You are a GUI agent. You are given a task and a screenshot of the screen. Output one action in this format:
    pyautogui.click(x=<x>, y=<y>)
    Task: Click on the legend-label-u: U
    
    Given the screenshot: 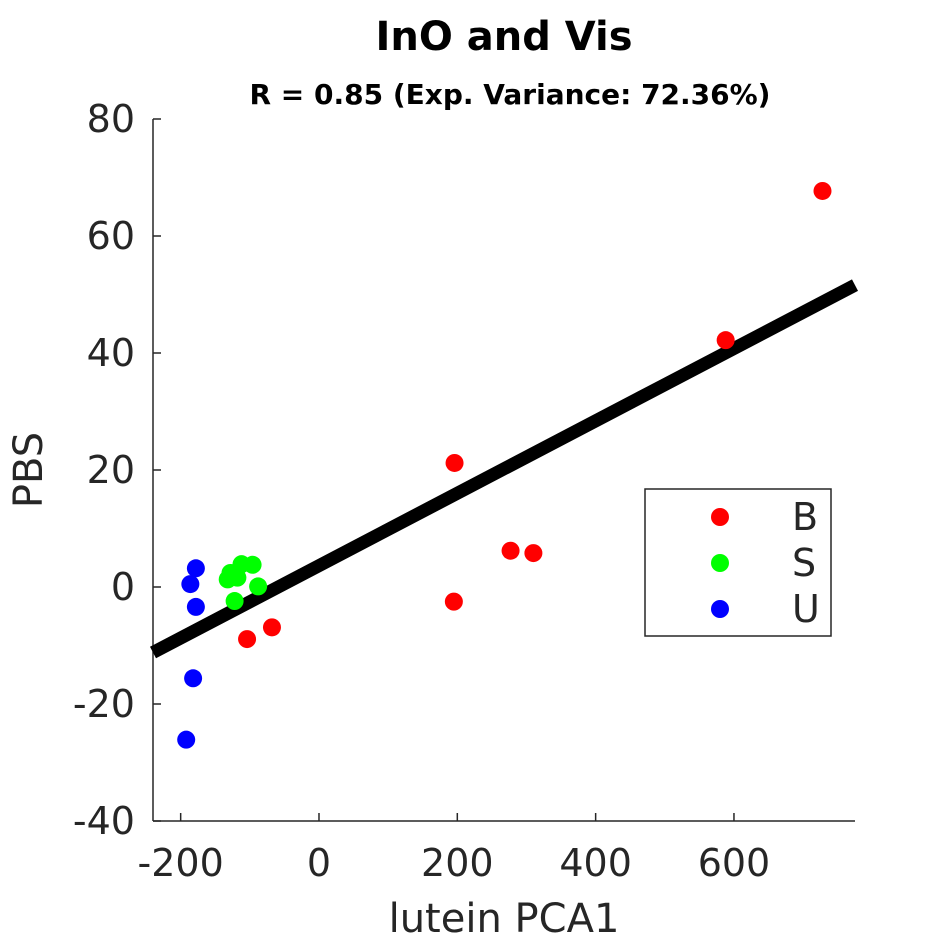 What is the action you would take?
    pyautogui.click(x=806, y=609)
    